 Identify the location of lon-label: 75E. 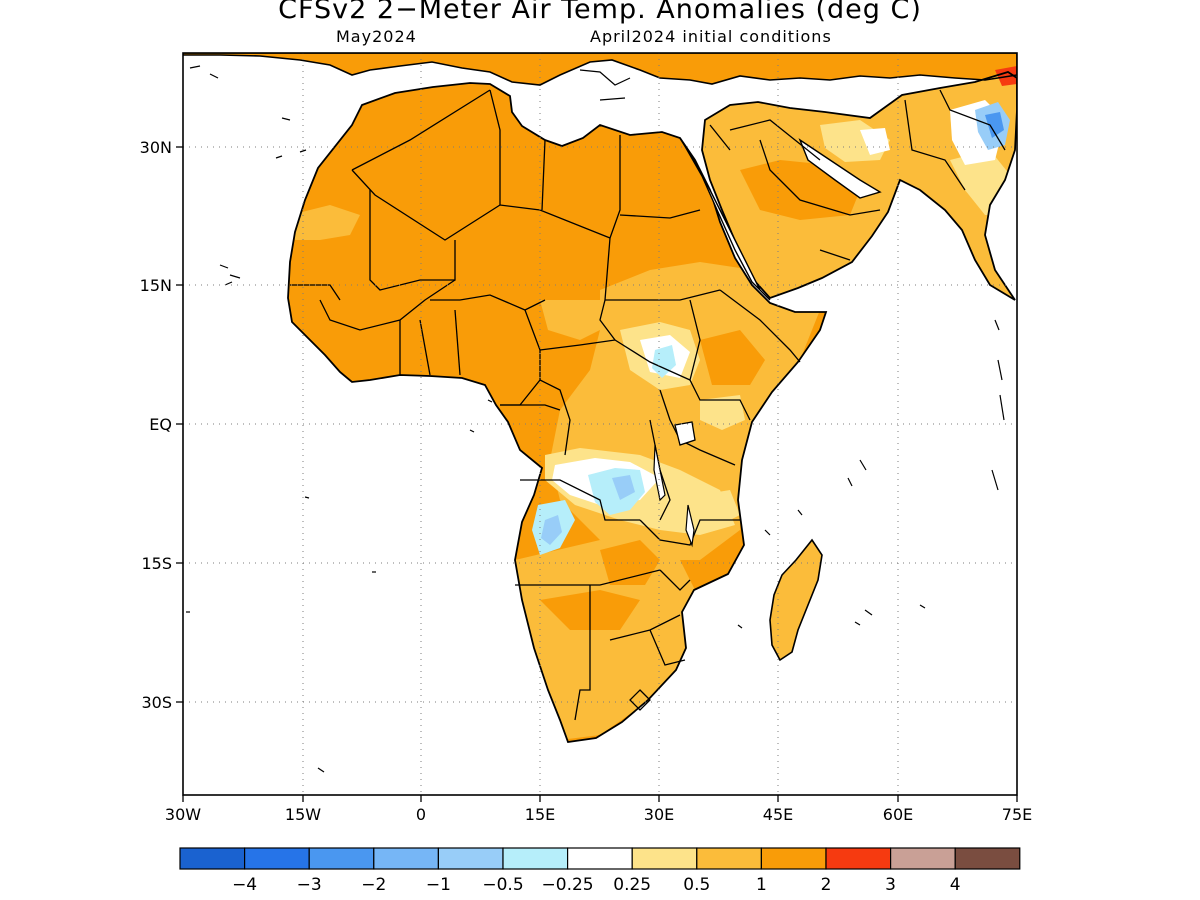
(1017, 814).